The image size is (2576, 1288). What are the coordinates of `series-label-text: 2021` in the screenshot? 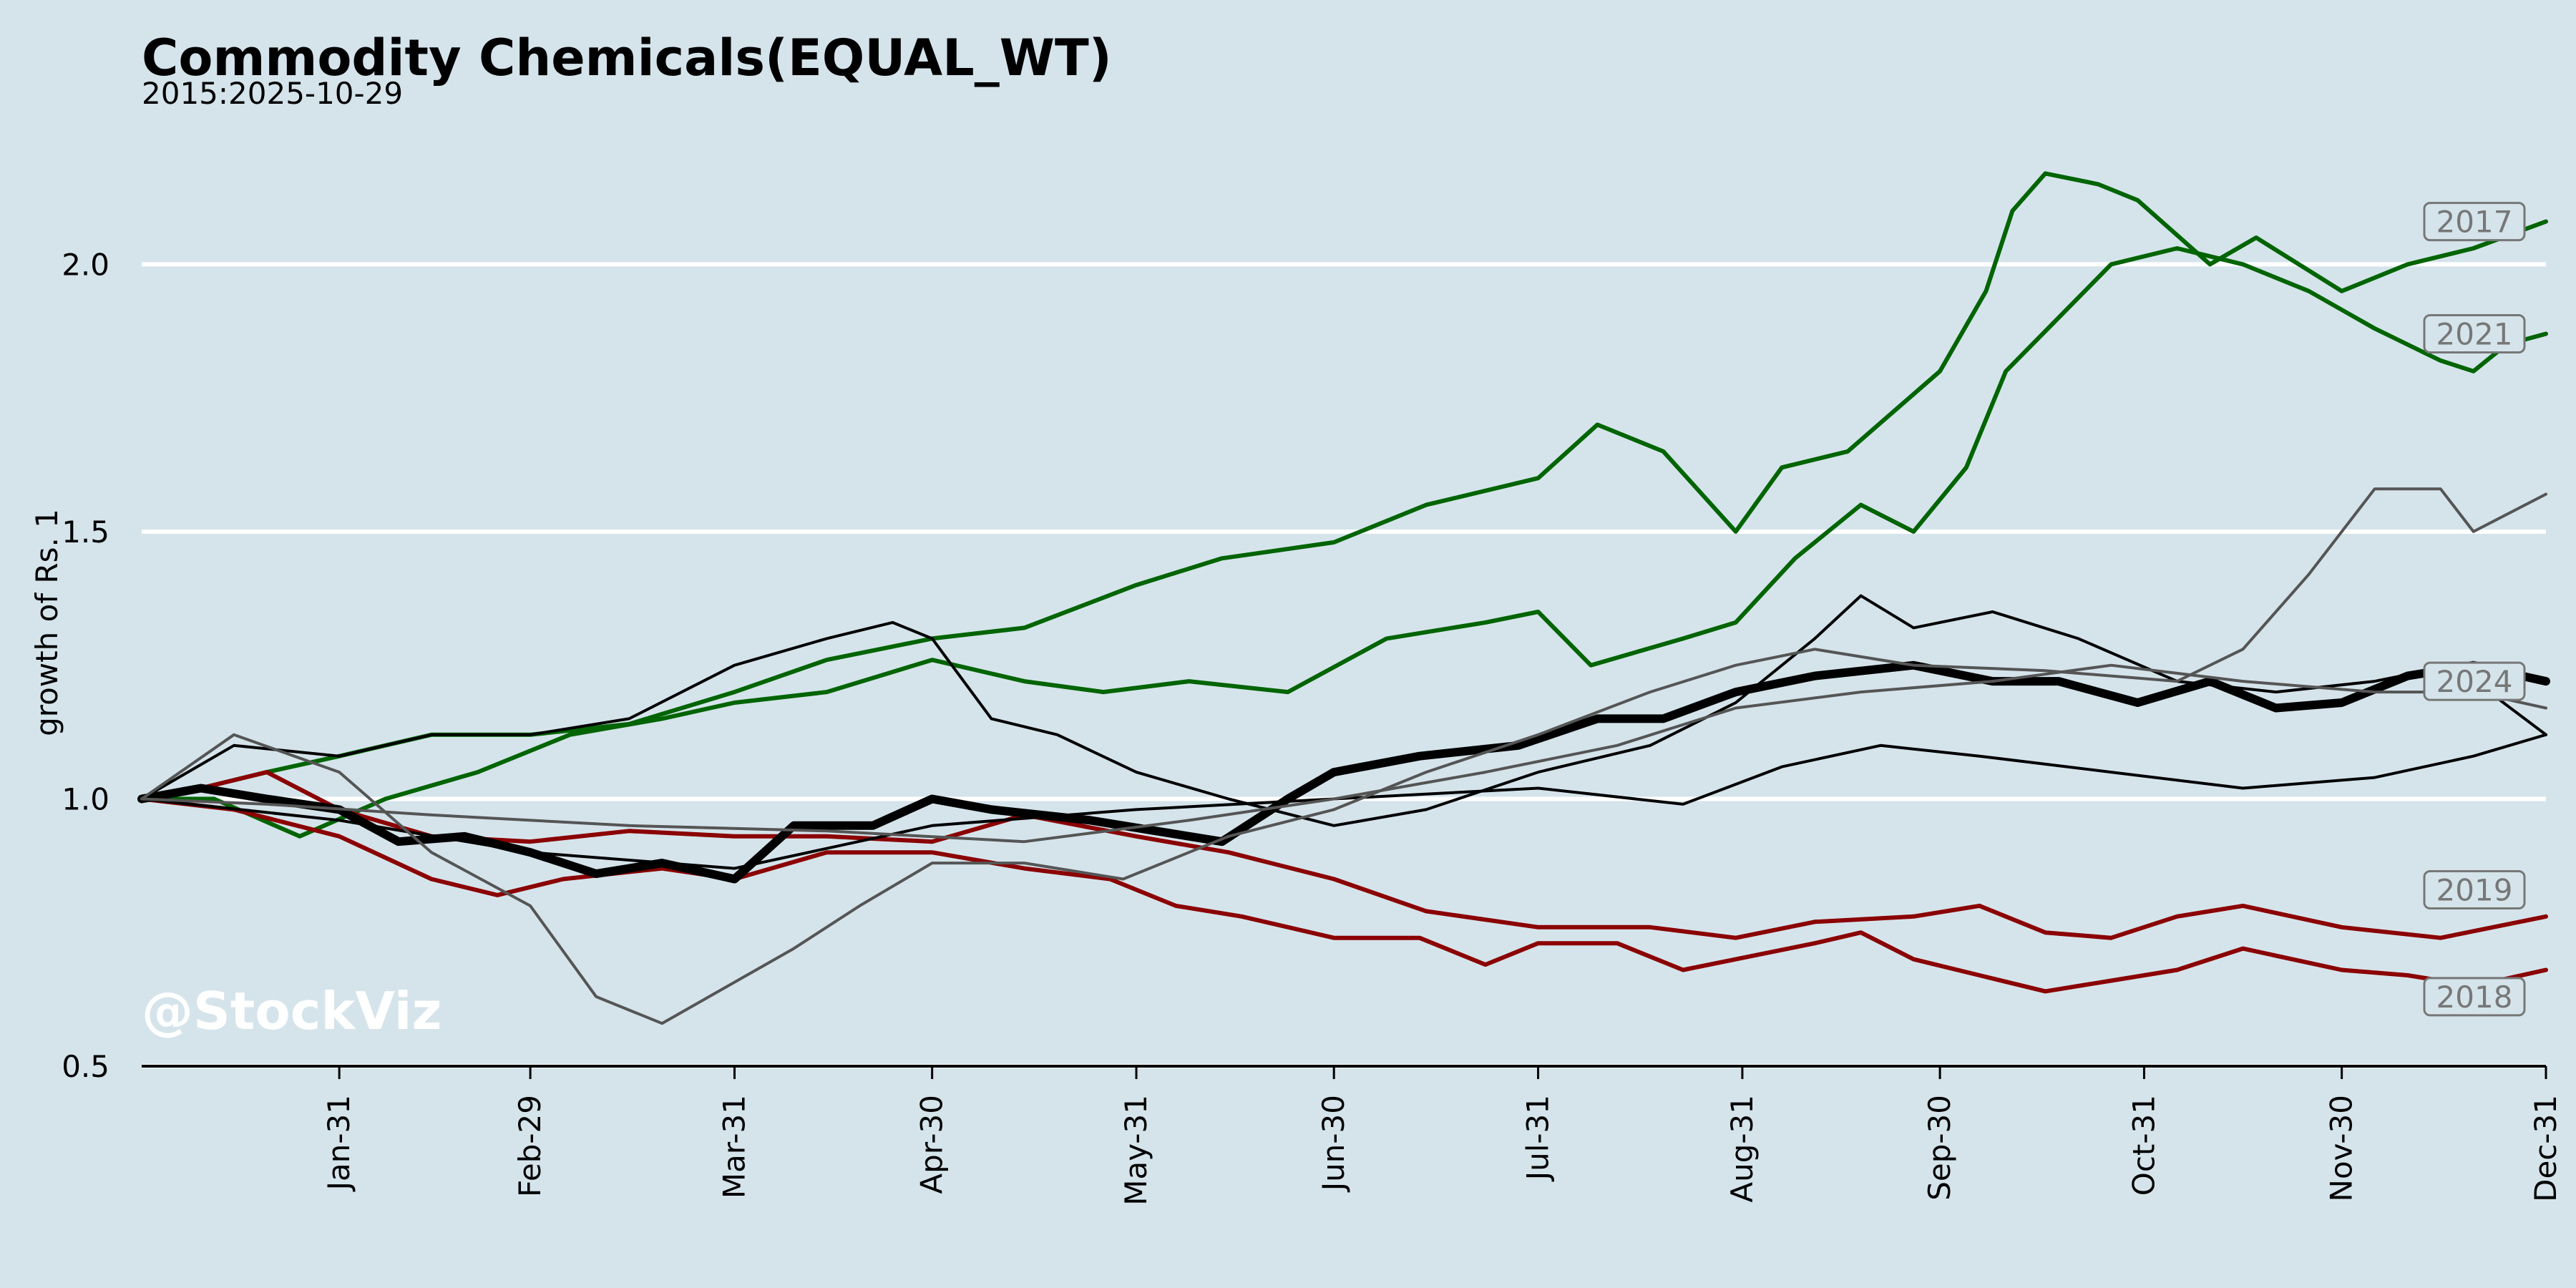 It's located at (2474, 334).